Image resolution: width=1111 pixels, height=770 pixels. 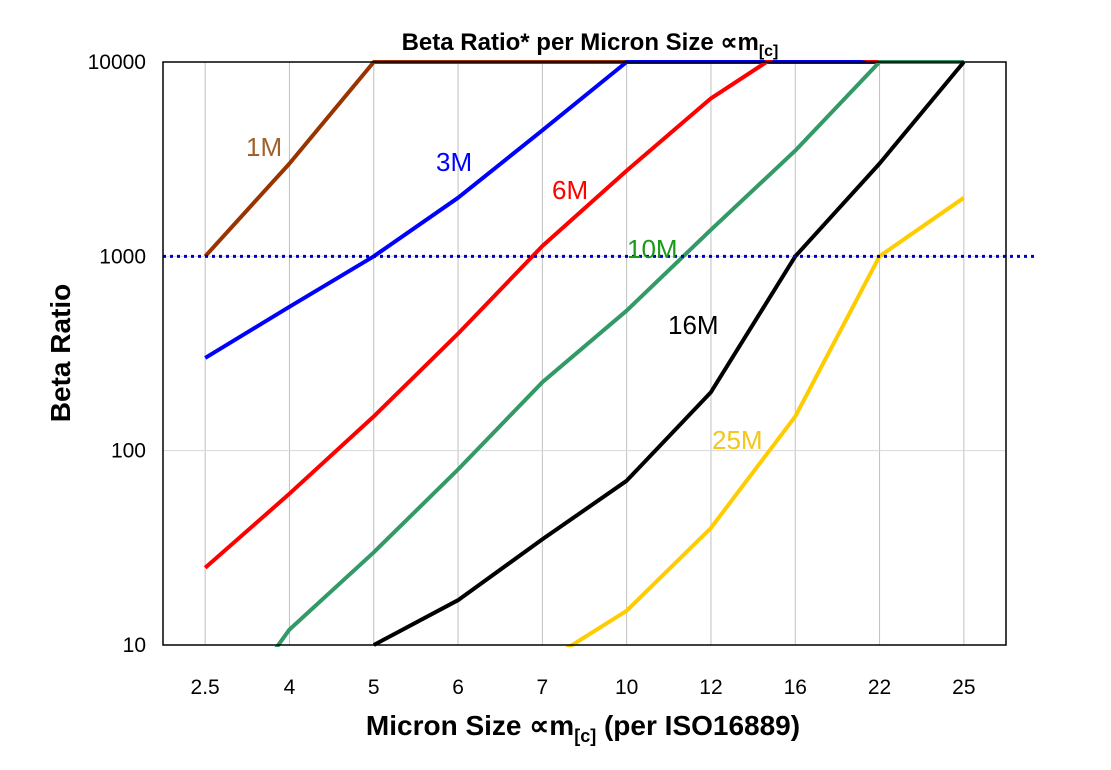 I want to click on series-label-3M: 3M, so click(x=454, y=162).